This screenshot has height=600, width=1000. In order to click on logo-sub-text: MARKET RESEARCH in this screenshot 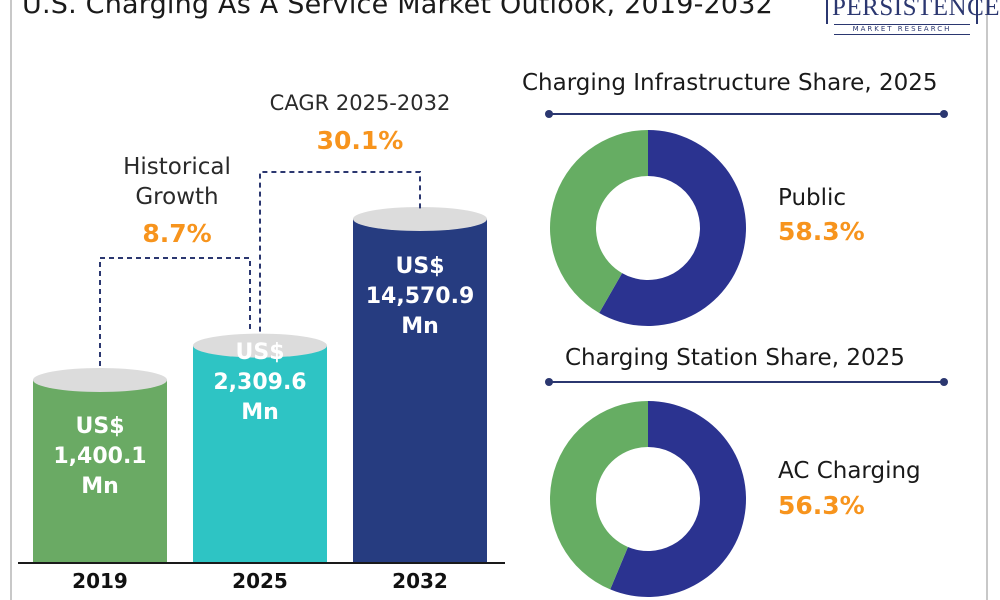, I will do `click(902, 29)`.